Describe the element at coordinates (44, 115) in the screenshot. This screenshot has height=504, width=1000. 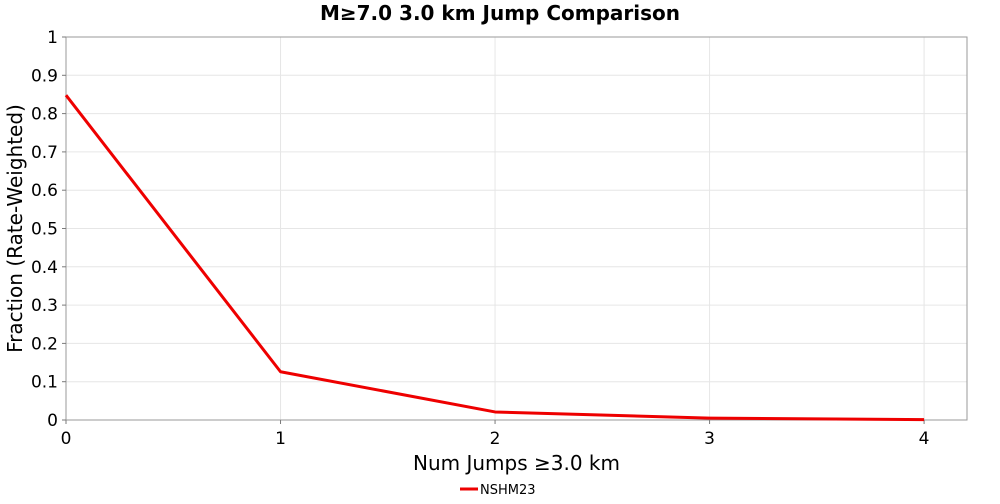
I see `y-tick-label: 0.8` at that location.